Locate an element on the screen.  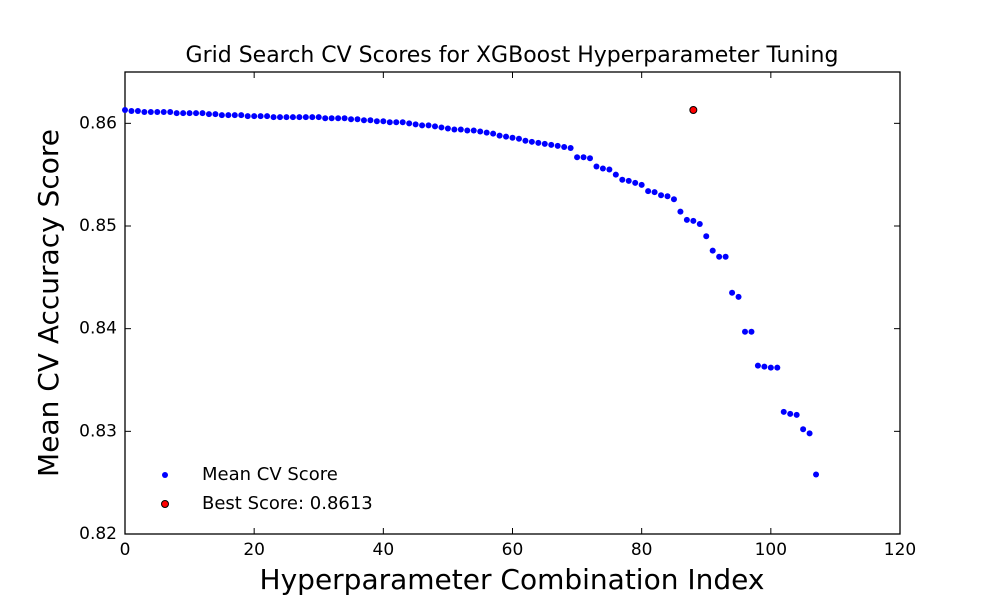
y-tick-label: 0.84 is located at coordinates (98, 329).